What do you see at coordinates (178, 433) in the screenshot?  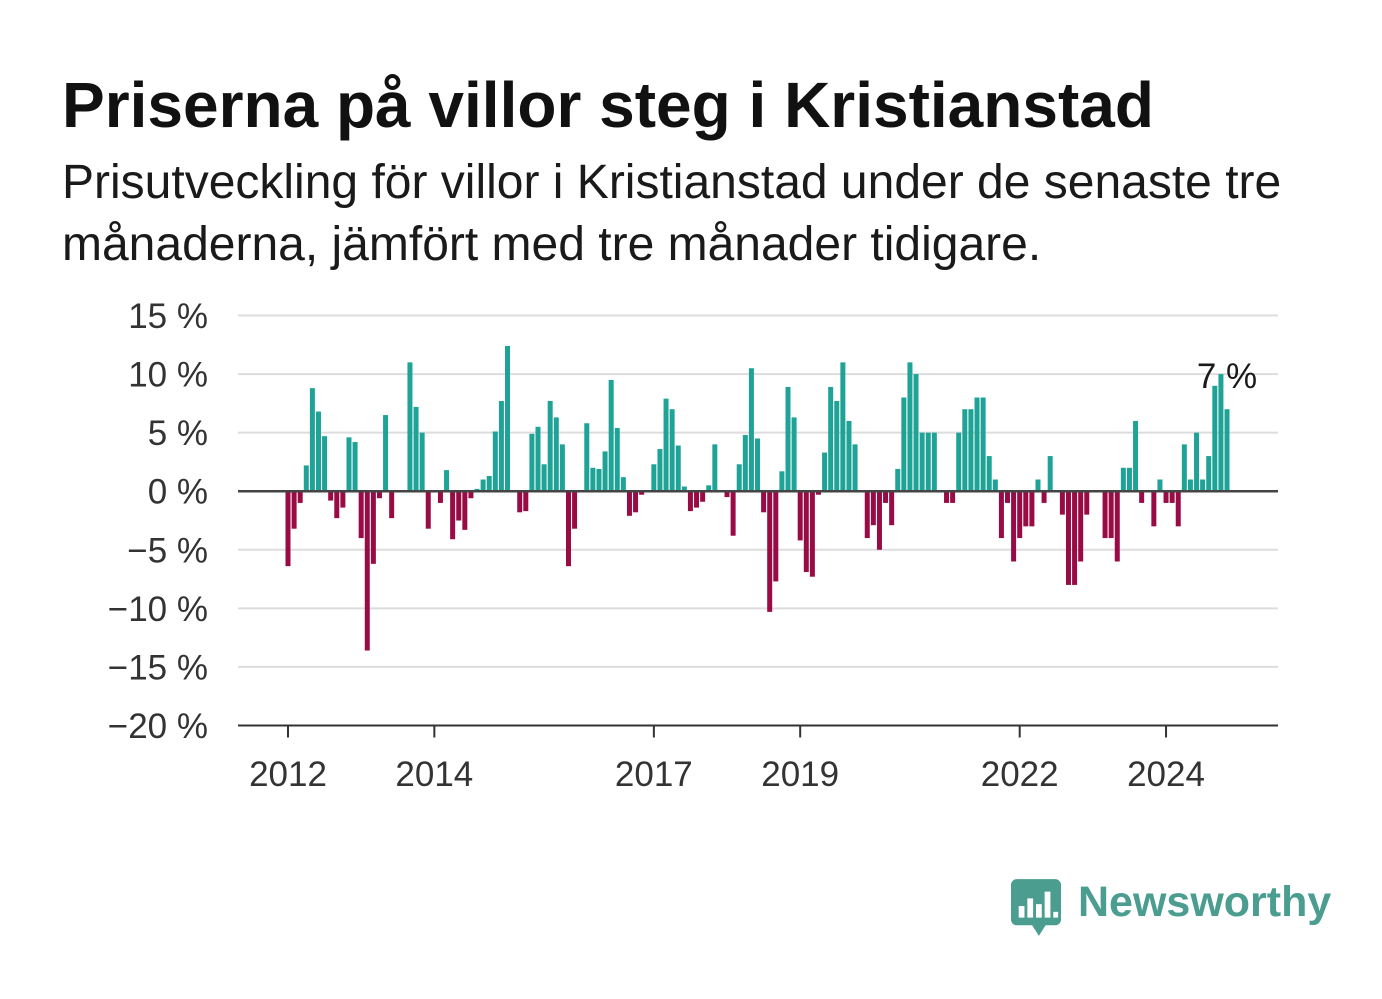 I see `y-tick-label: 5 %` at bounding box center [178, 433].